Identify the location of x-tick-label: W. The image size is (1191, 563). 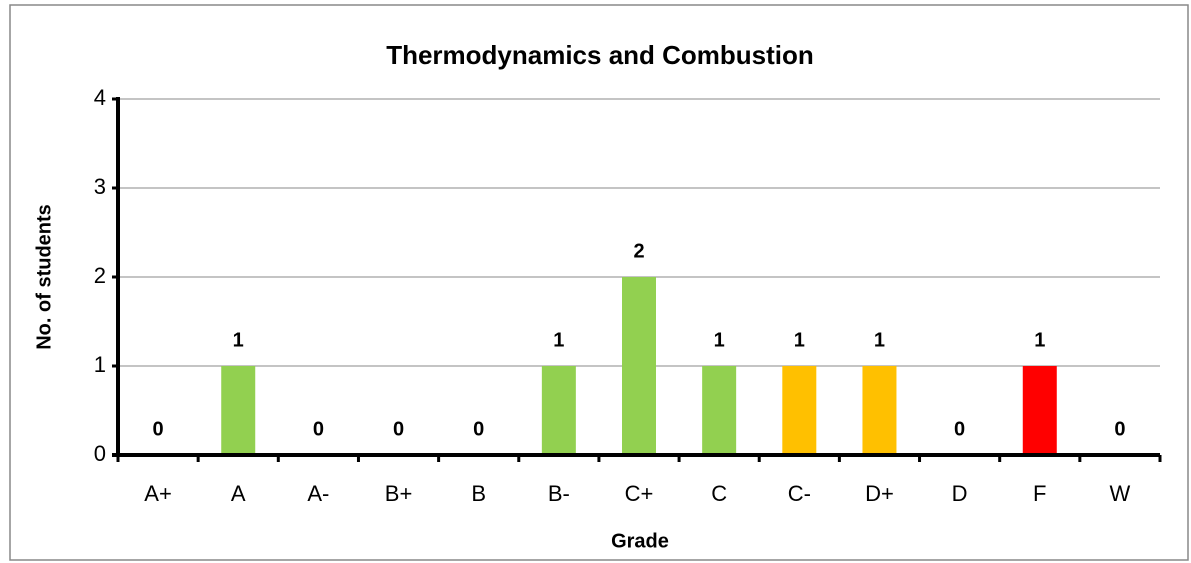
(1120, 493).